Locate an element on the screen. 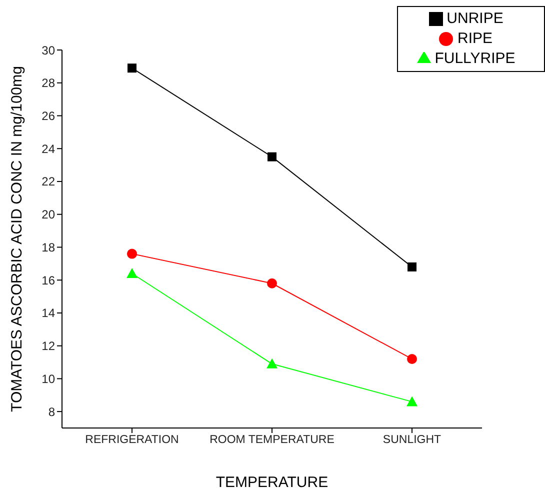  y-tick-label: 22 is located at coordinates (49, 181).